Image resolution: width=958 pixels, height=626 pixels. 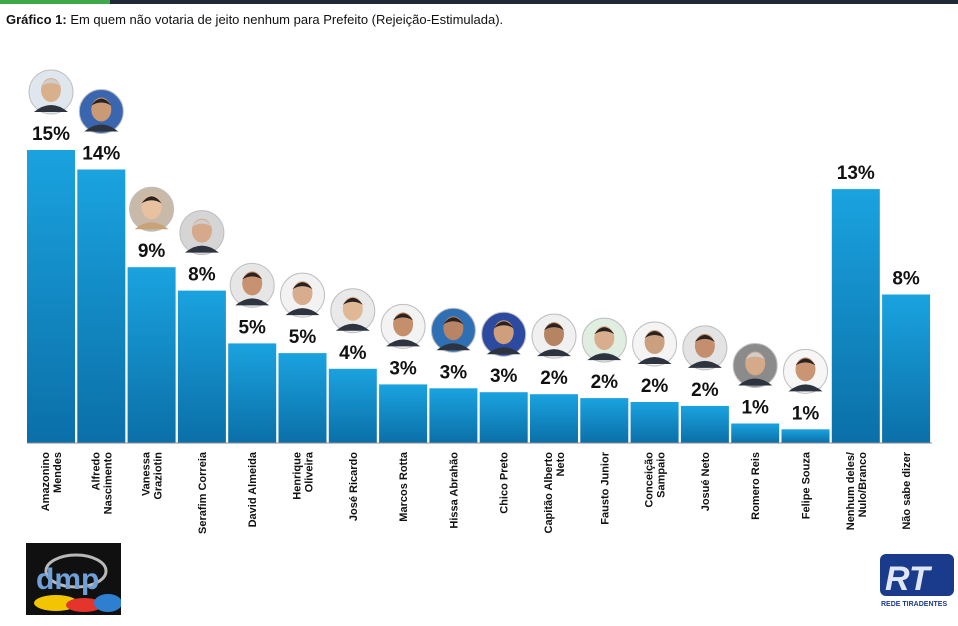 I want to click on tick-label: AlfredoNascimento, so click(x=102, y=483).